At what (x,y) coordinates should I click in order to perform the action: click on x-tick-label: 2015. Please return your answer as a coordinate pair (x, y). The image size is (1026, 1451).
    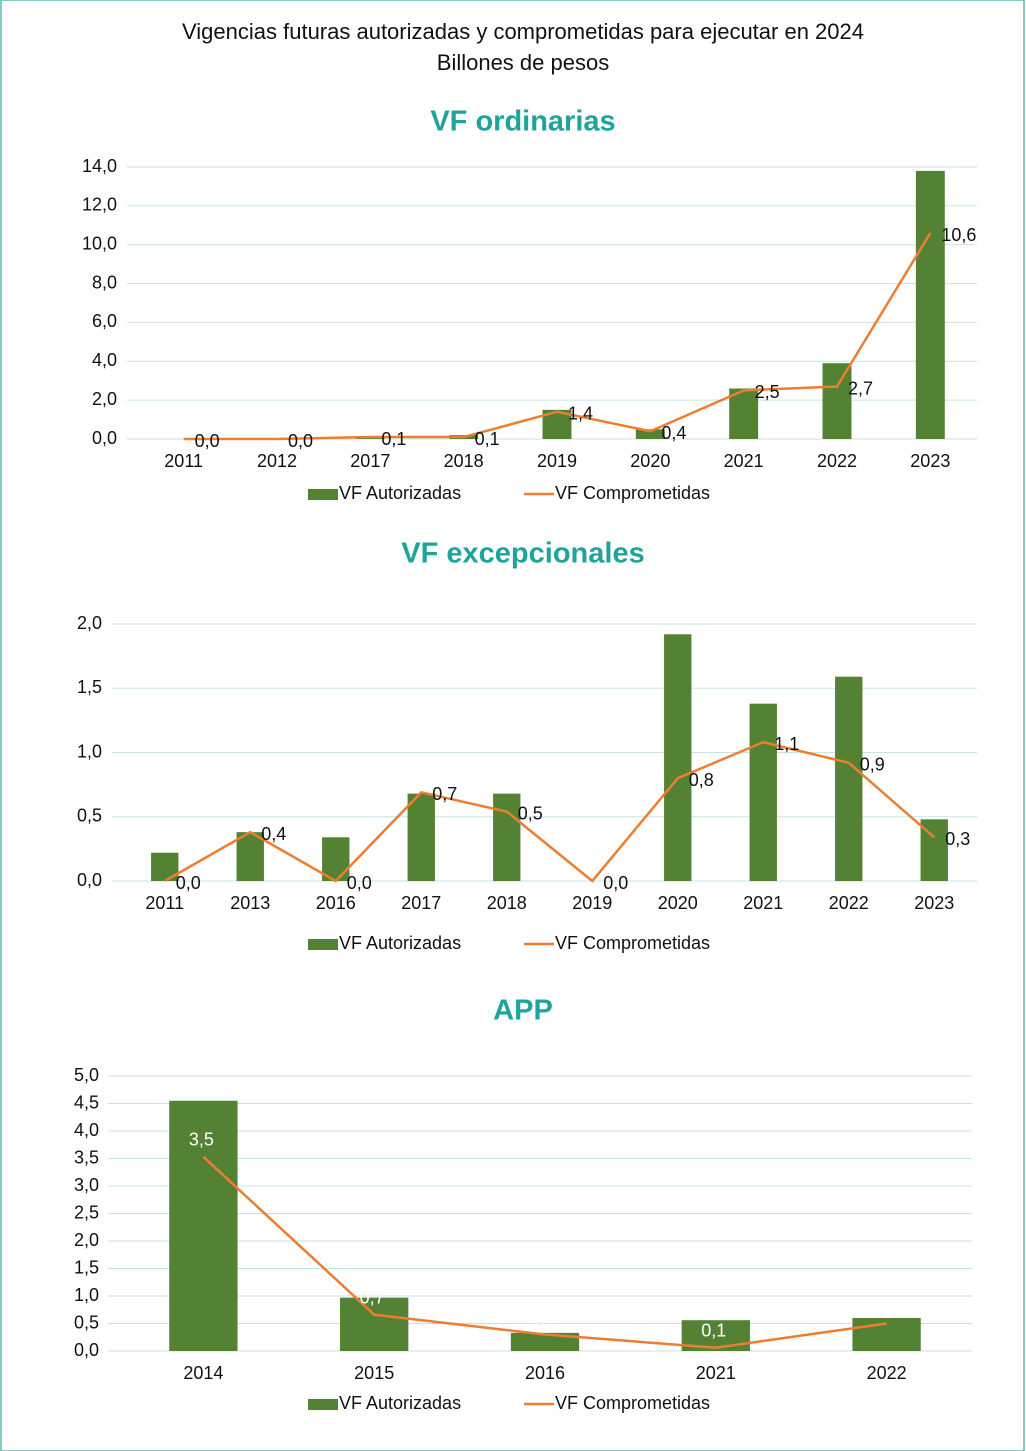
    Looking at the image, I should click on (374, 1373).